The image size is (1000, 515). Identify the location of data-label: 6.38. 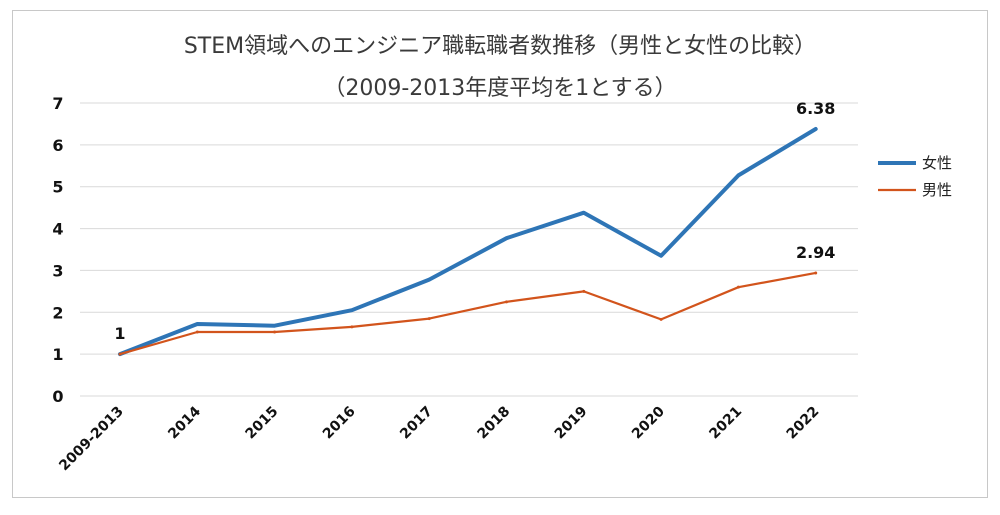
(815, 108).